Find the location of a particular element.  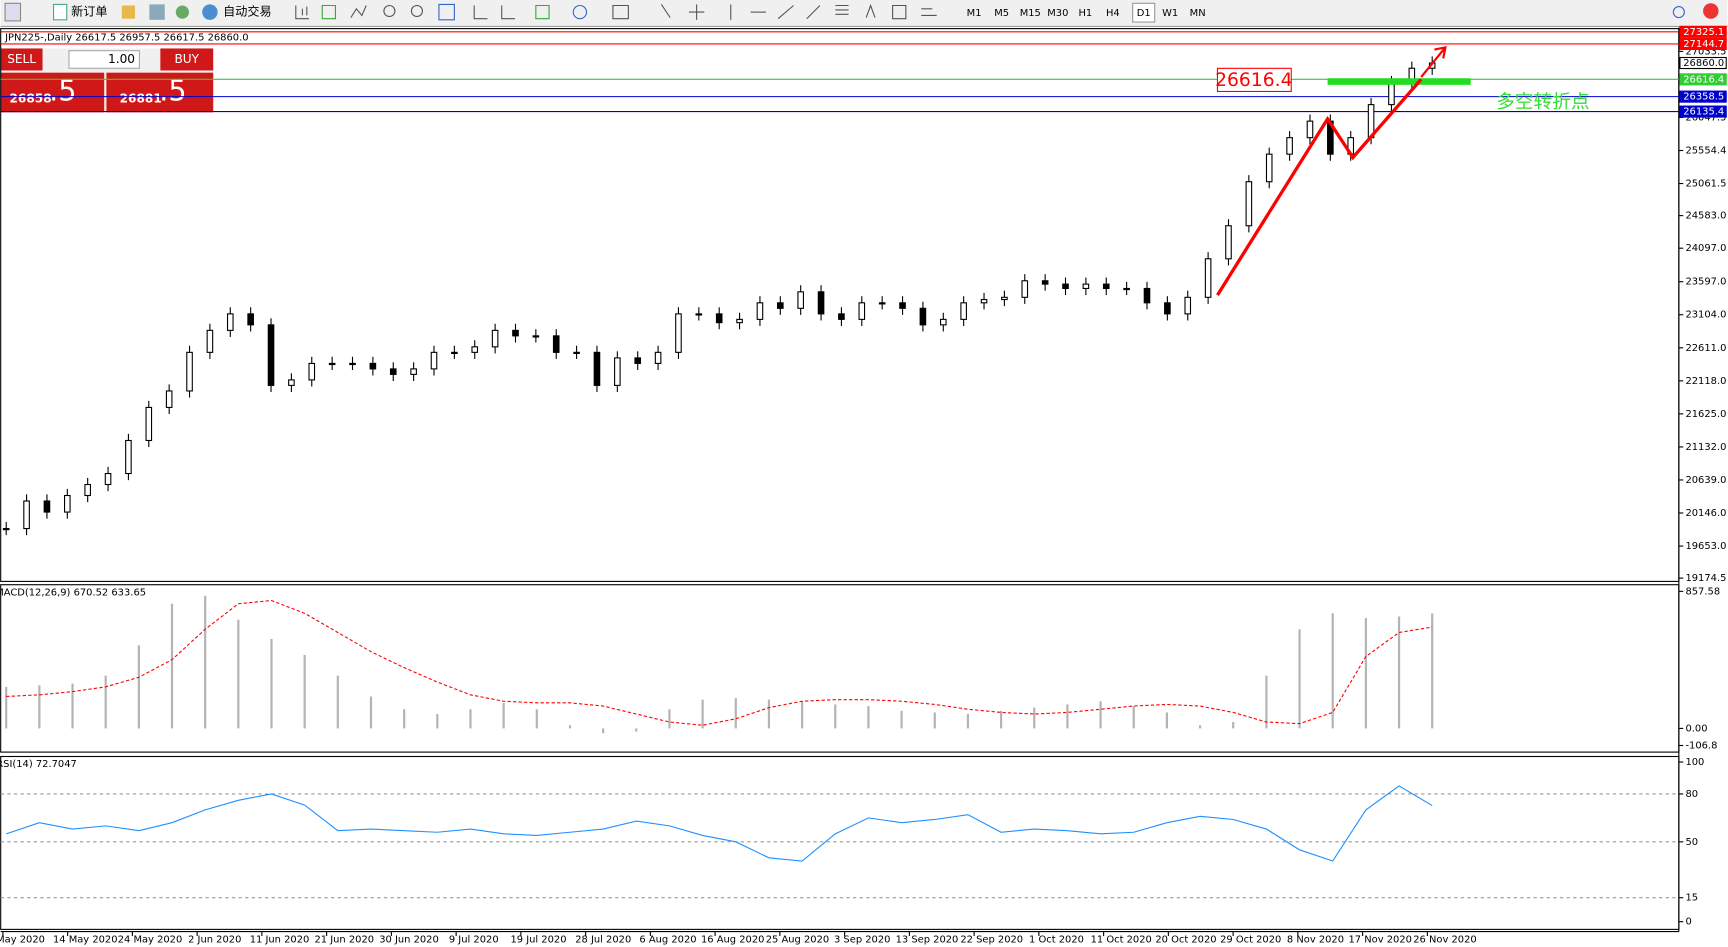

x-tick-label: 19 Jul 2020 is located at coordinates (538, 939).